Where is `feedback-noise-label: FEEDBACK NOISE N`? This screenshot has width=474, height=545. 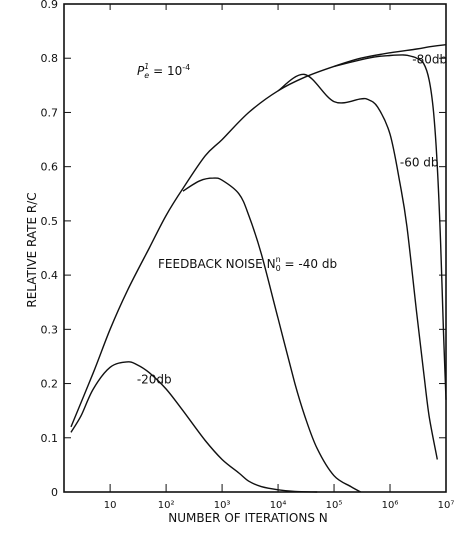 feedback-noise-label: FEEDBACK NOISE N is located at coordinates (217, 264).